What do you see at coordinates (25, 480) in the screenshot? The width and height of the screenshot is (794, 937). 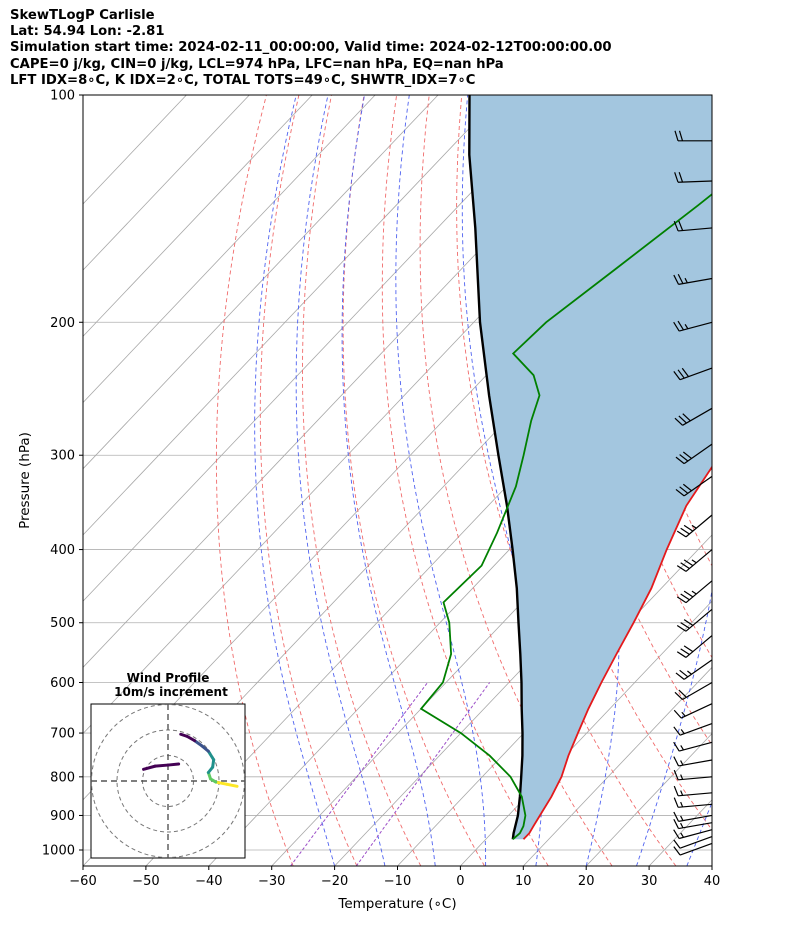 I see `y-axis-label: Pressure (hPa)` at bounding box center [25, 480].